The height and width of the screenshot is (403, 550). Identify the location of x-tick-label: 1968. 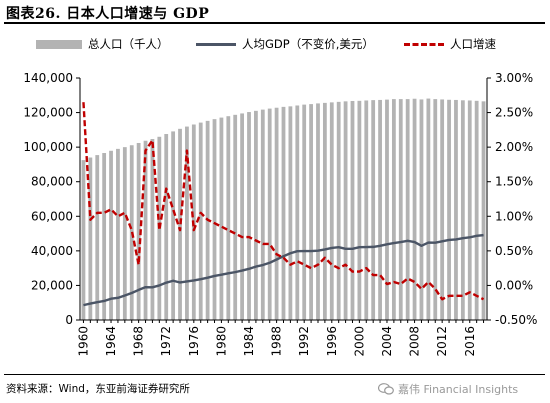
(139, 341).